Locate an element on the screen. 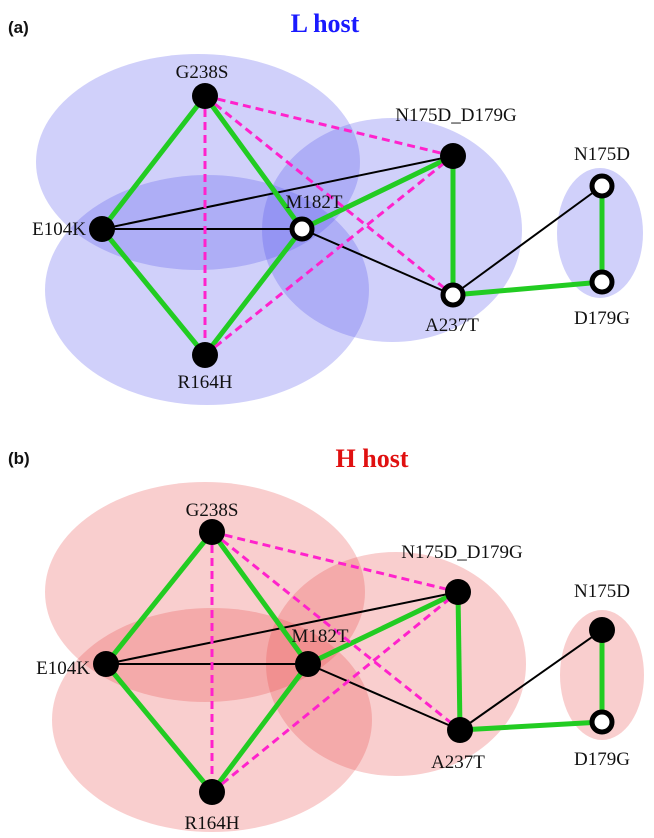 This screenshot has width=654, height=838. region-bottom-cluster is located at coordinates (207, 290).